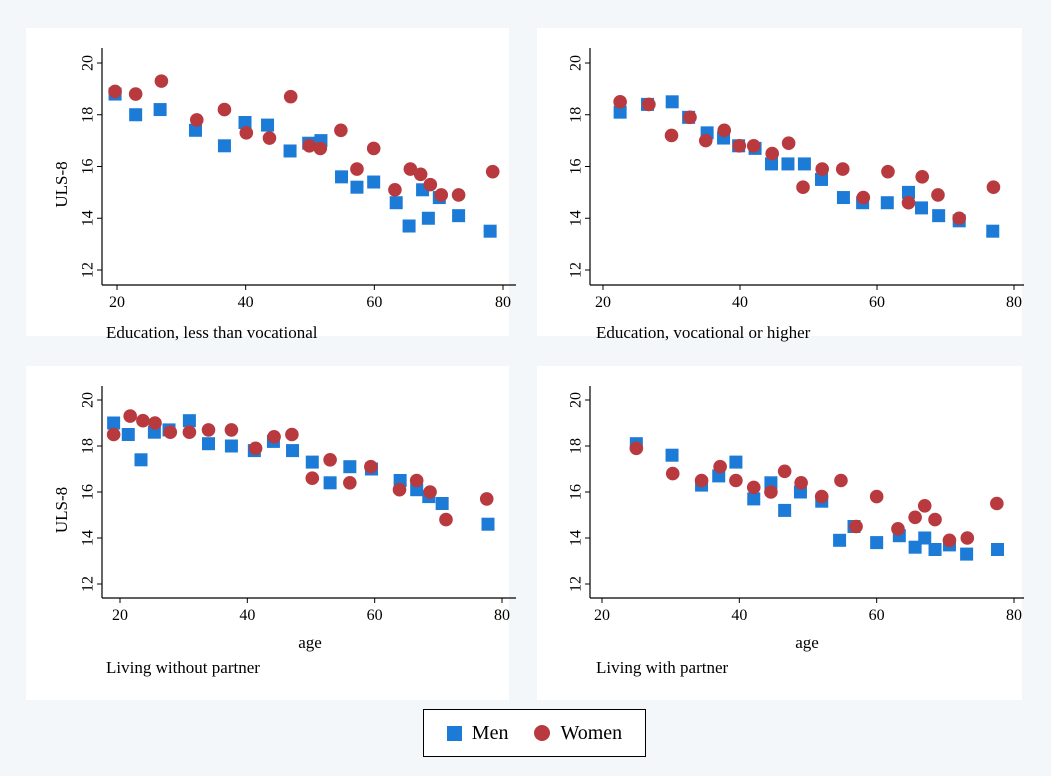 This screenshot has height=776, width=1051. Describe the element at coordinates (542, 733) in the screenshot. I see `women-circle-marker-icon` at that location.